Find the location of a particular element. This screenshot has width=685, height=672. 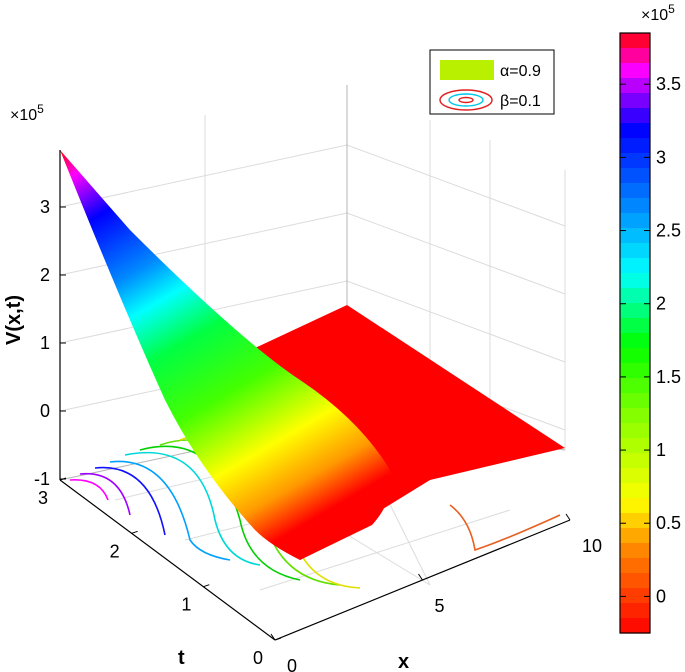

colorbar-multiplier-base: ×10 is located at coordinates (654, 15).